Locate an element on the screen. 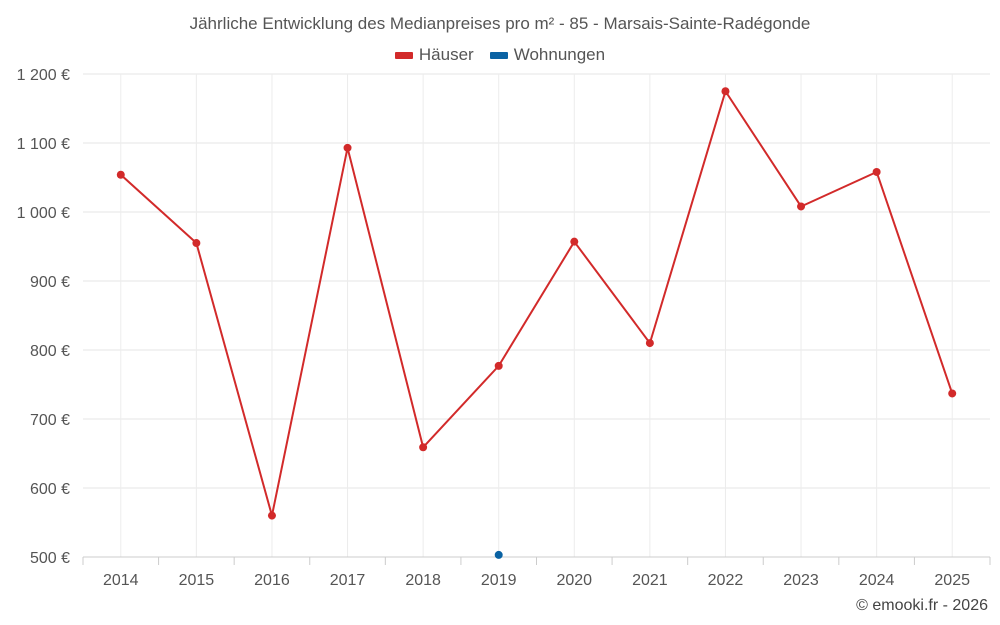 This screenshot has width=1000, height=625. y-tick-label: 600 € is located at coordinates (50, 489).